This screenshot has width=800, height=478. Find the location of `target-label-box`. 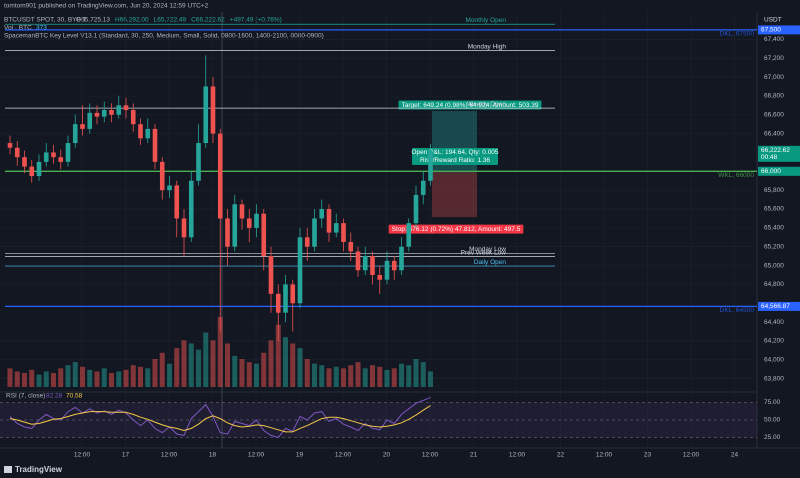

target-label-box is located at coordinates (470, 105).